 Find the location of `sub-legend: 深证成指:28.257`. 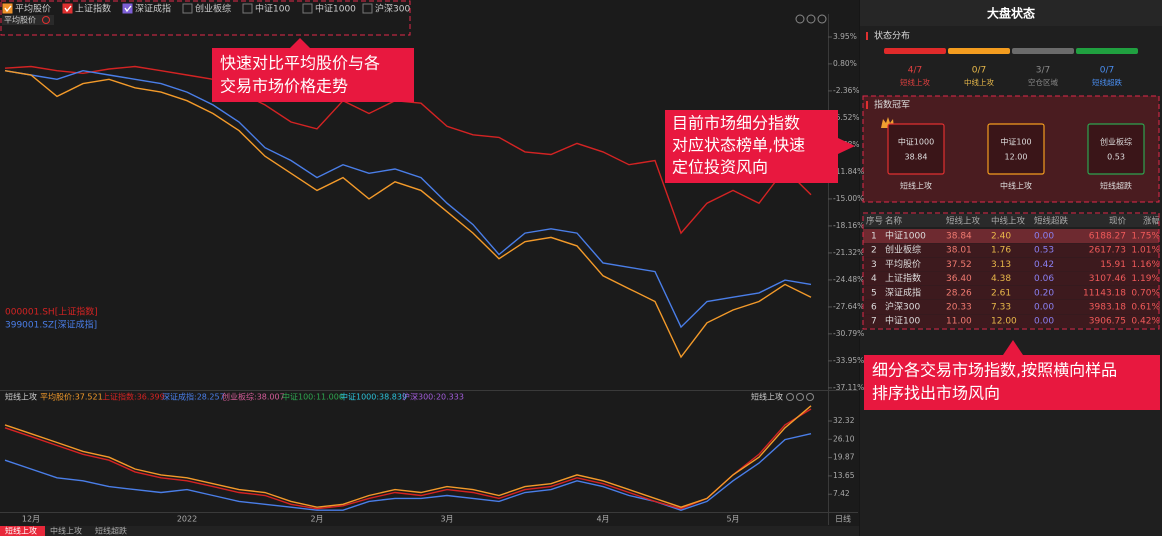

sub-legend: 深证成指:28.257 is located at coordinates (193, 397).